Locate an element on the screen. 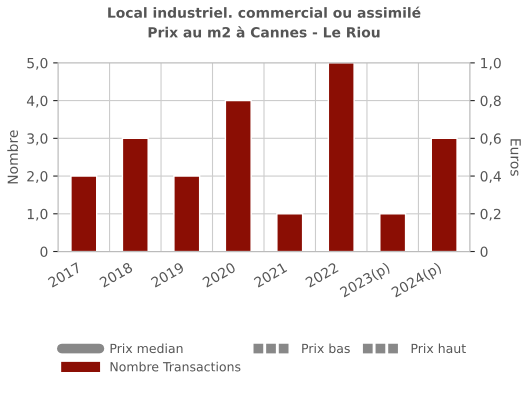 This screenshot has height=393, width=528. y2-tick-label: 0,2 is located at coordinates (490, 214).